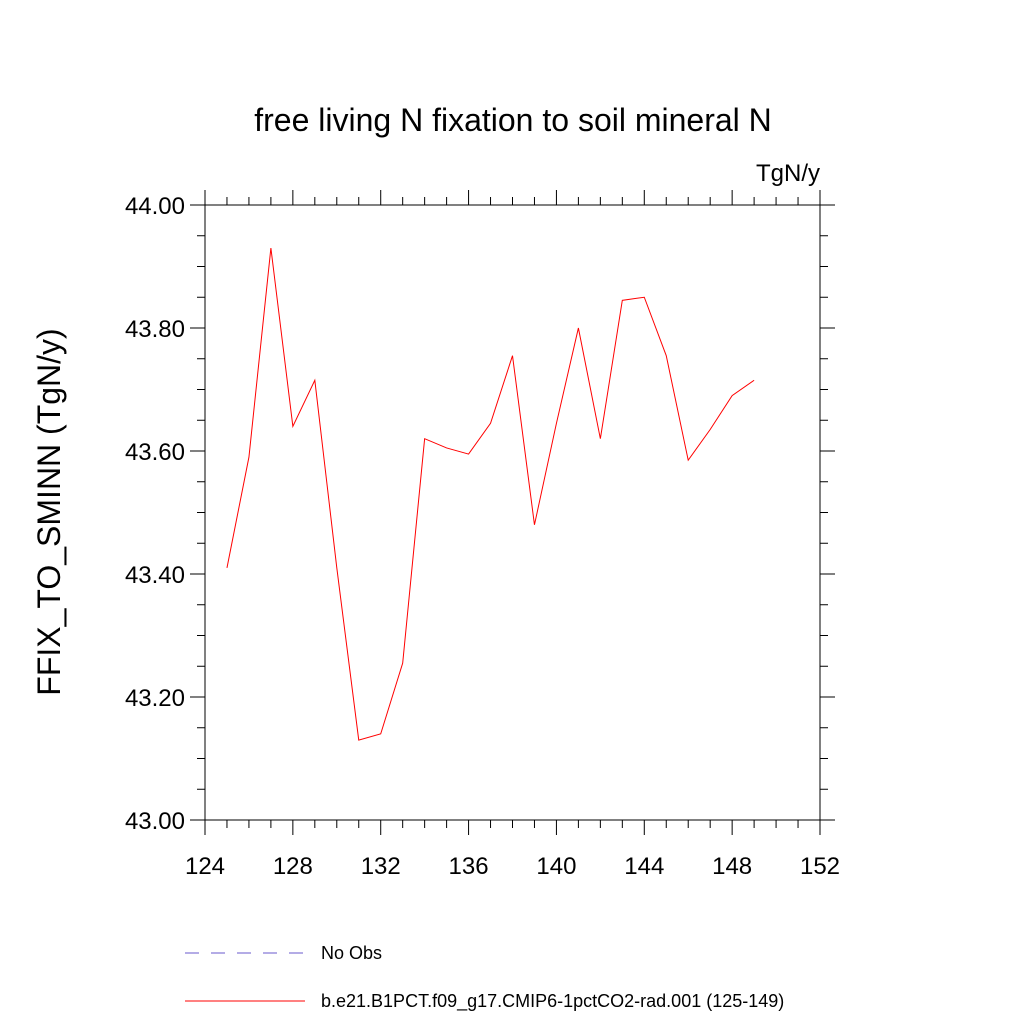 This screenshot has width=1024, height=1024. Describe the element at coordinates (155, 698) in the screenshot. I see `y-tick-label: 43.20` at that location.